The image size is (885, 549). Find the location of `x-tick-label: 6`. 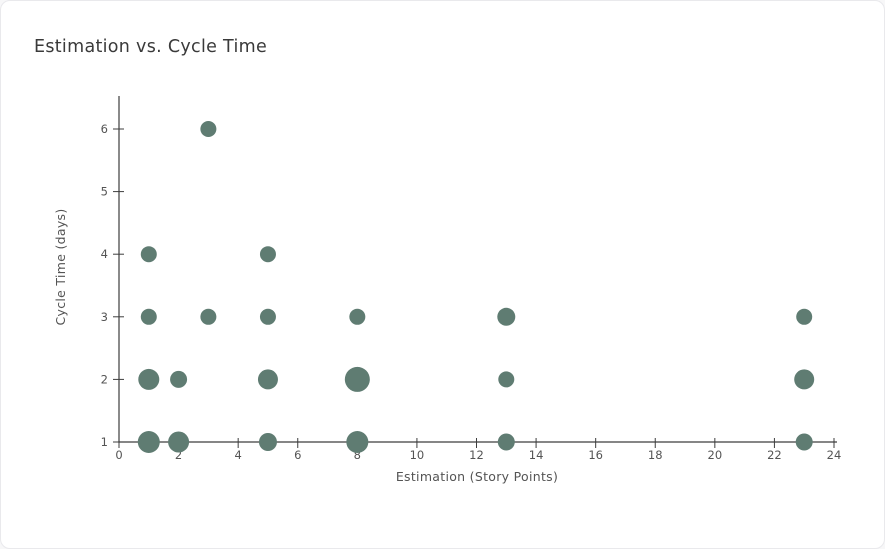

x-tick-label: 6 is located at coordinates (297, 455).